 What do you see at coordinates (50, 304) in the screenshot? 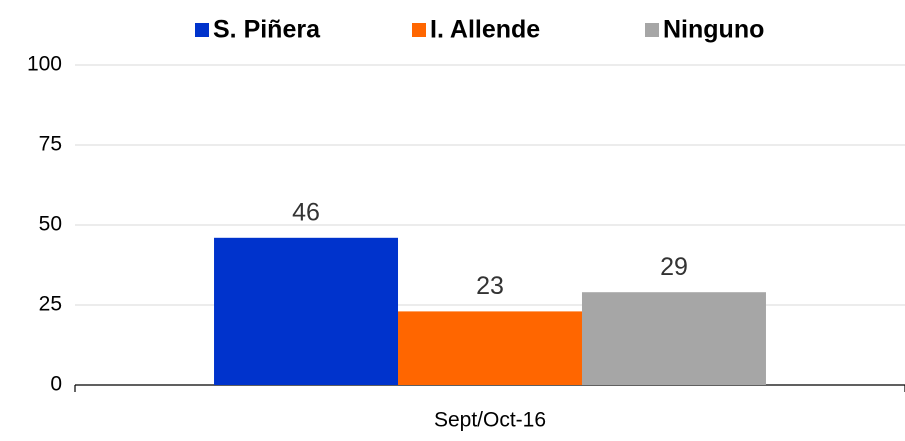
I see `y-tick-label: 25` at bounding box center [50, 304].